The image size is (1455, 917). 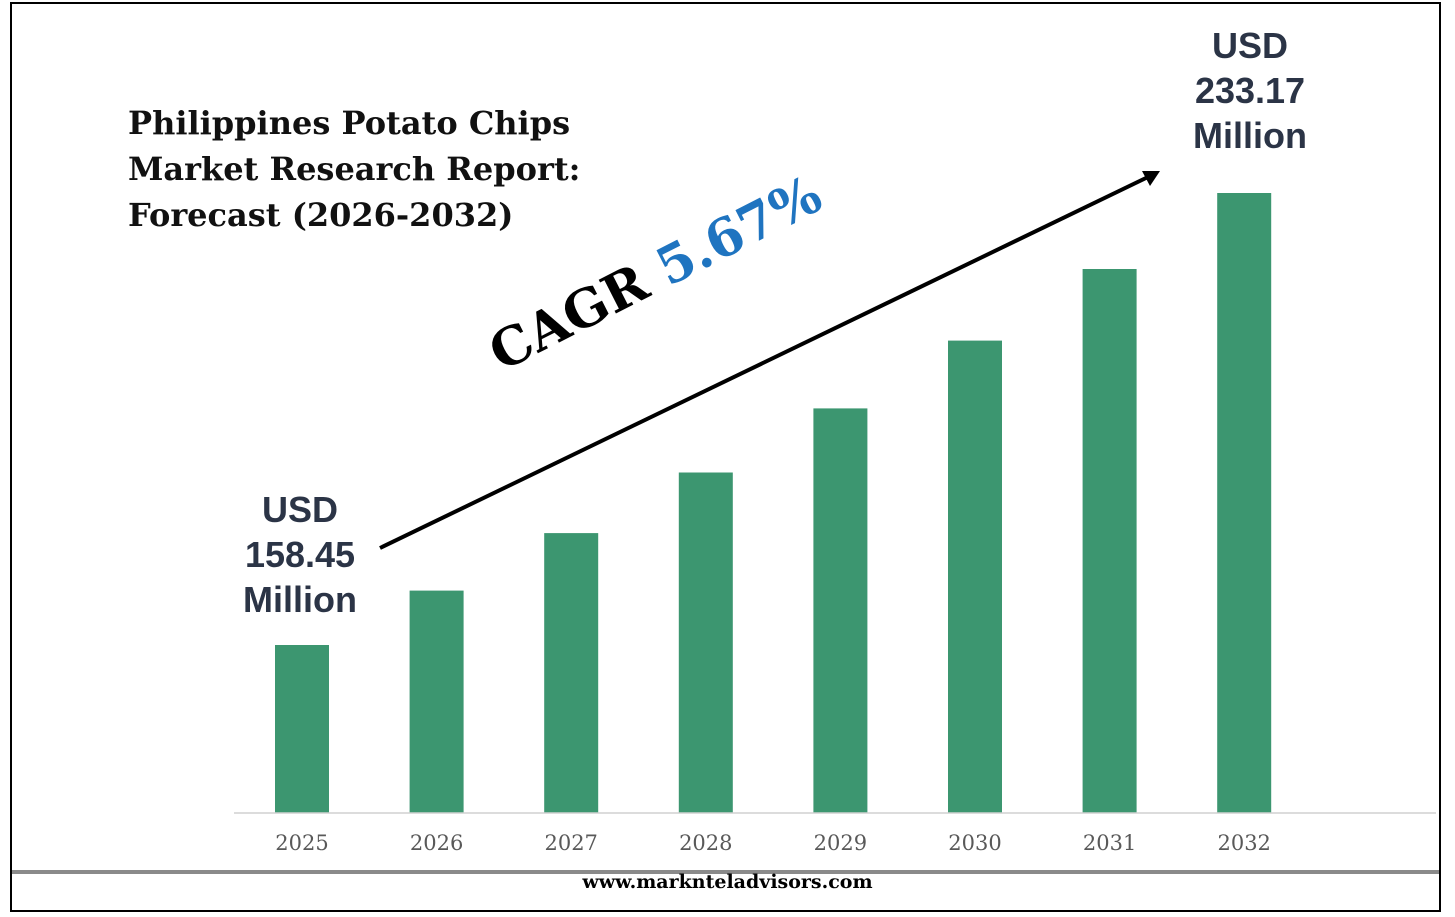 What do you see at coordinates (1109, 843) in the screenshot?
I see `x-tick-label-2031: 2031` at bounding box center [1109, 843].